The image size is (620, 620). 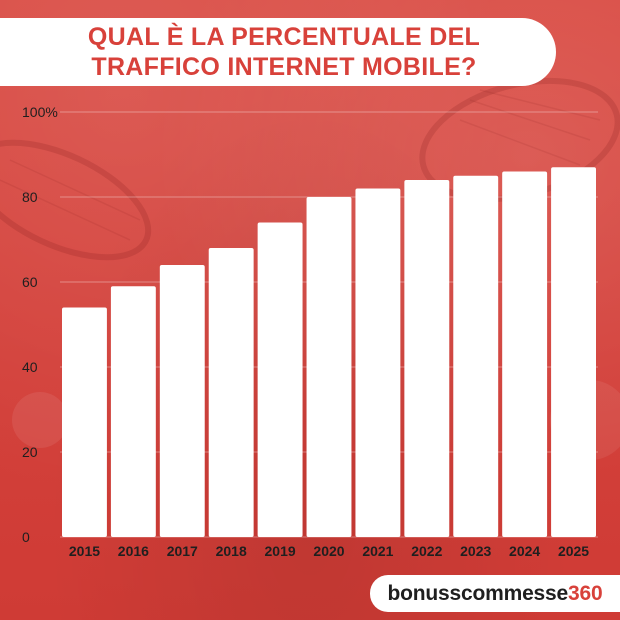 What do you see at coordinates (26, 537) in the screenshot?
I see `y-tick-label: 0` at bounding box center [26, 537].